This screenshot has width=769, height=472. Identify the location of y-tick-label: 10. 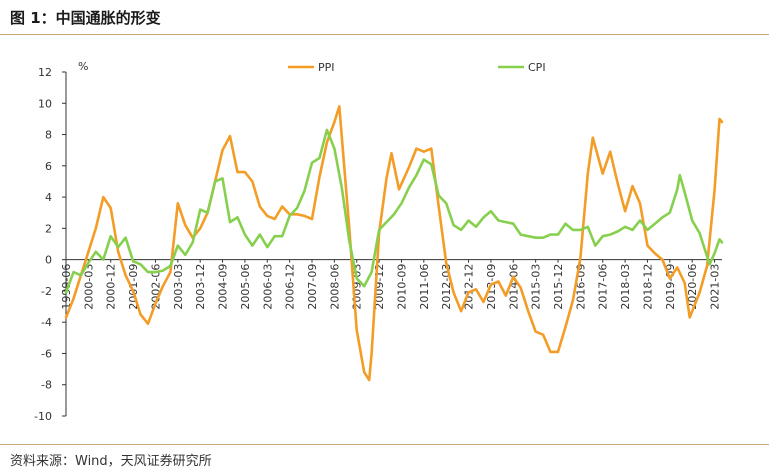
(45, 103).